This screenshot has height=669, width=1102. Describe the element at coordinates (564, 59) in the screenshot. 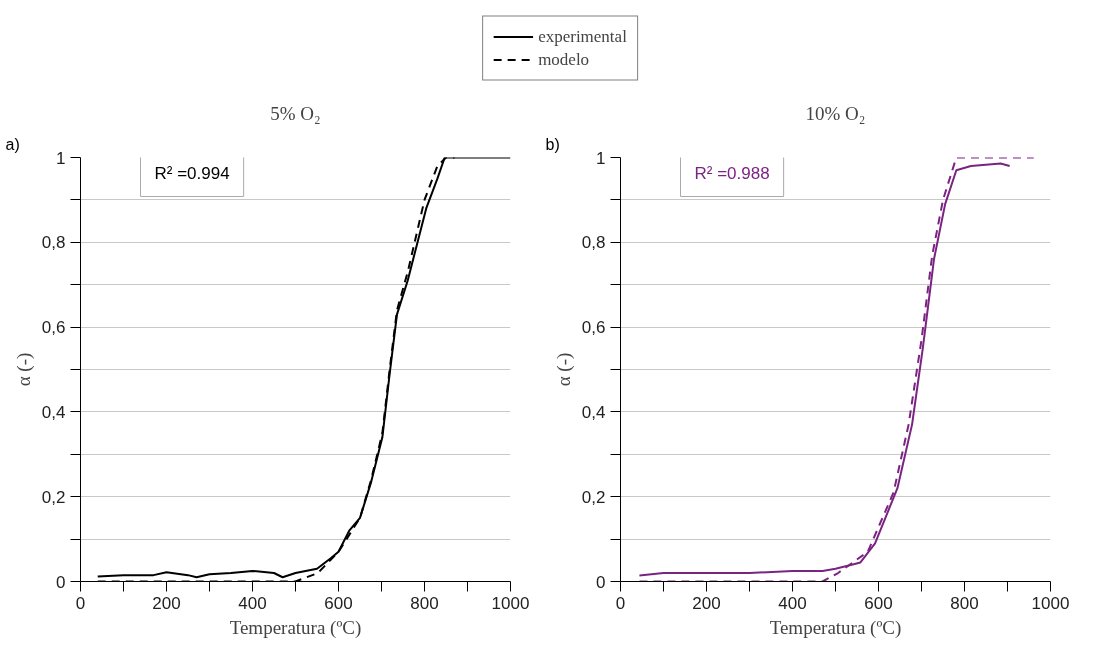

I see `legend-label: modelo` at that location.